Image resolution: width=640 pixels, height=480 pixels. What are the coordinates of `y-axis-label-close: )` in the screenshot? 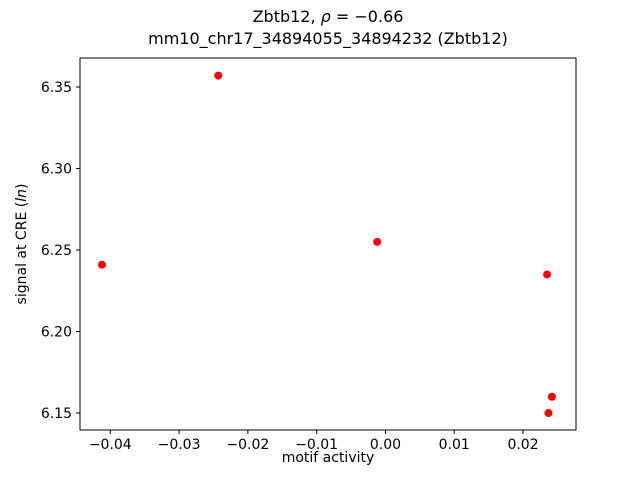 It's located at (22, 186).